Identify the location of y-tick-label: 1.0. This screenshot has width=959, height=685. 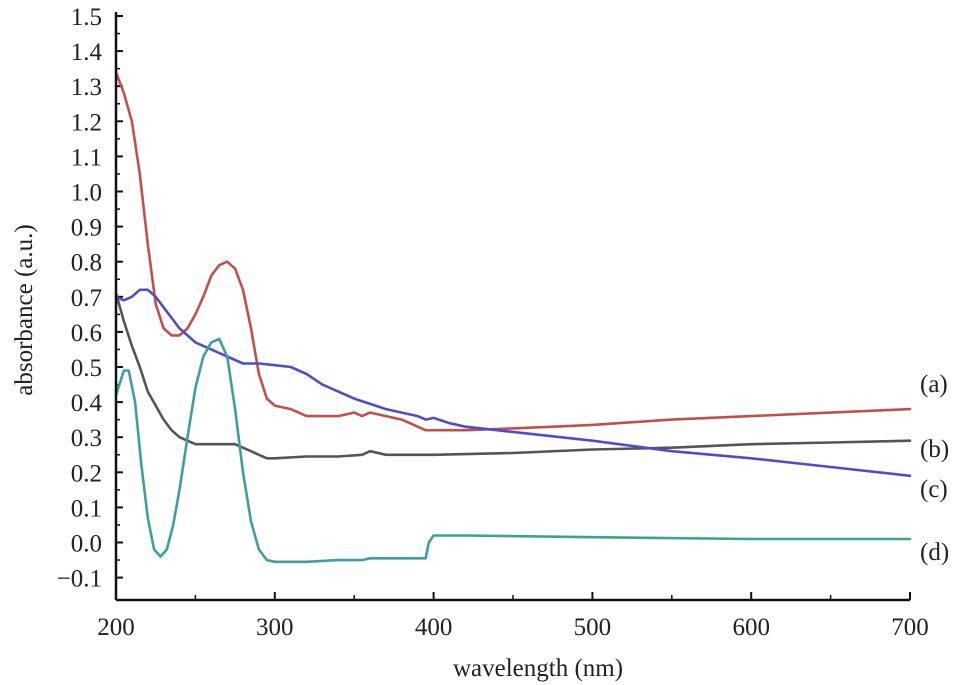
(86, 193).